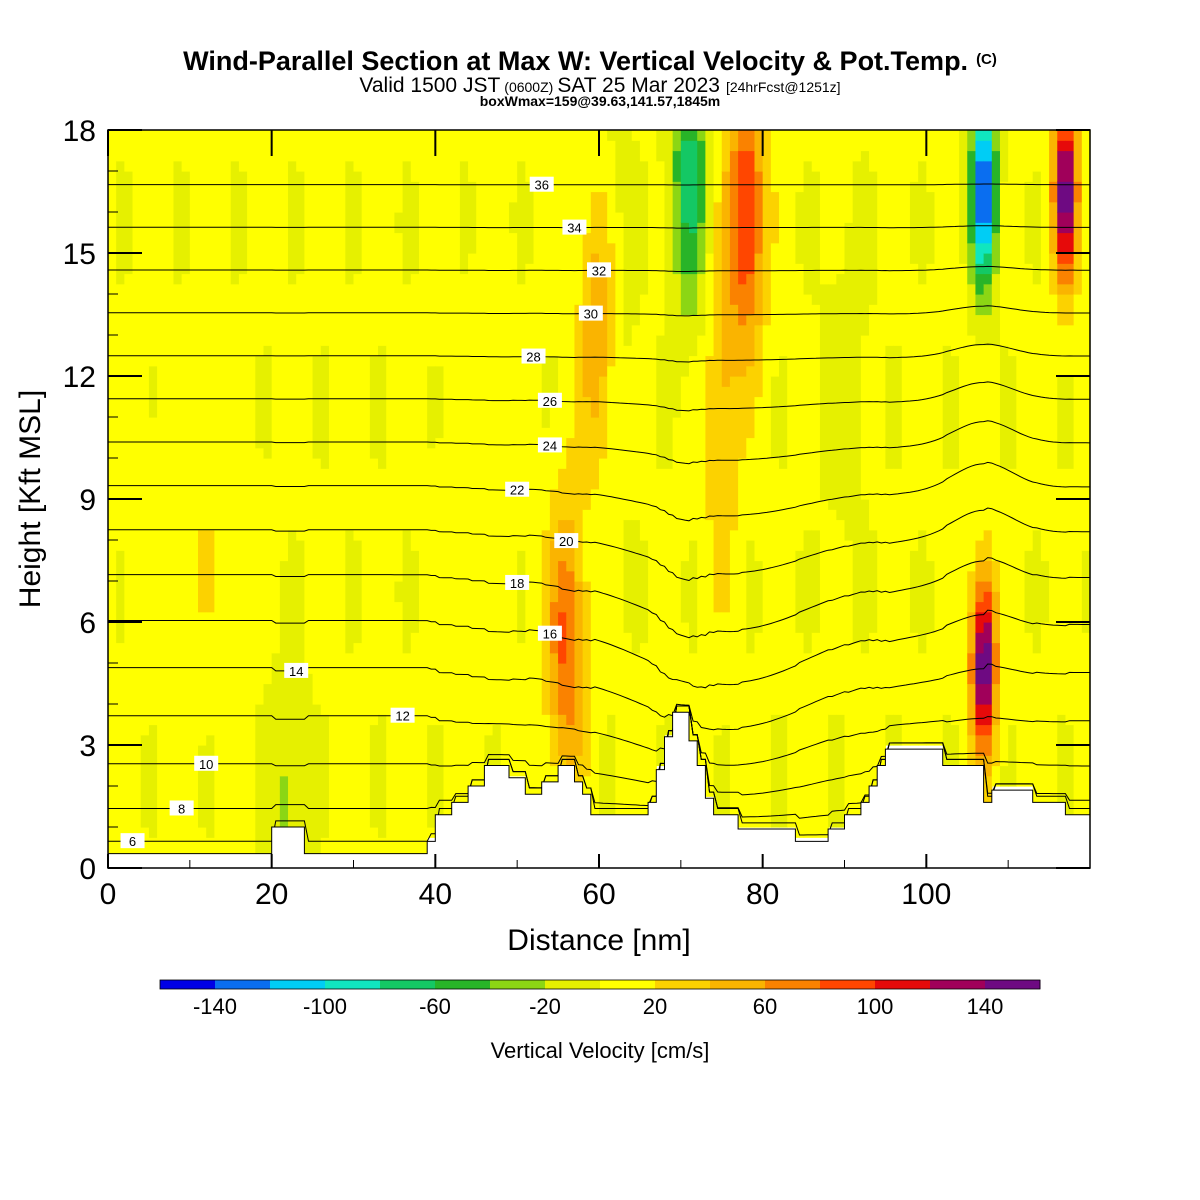 Image resolution: width=1200 pixels, height=1200 pixels. Describe the element at coordinates (87, 746) in the screenshot. I see `y-tick-label: 3` at that location.